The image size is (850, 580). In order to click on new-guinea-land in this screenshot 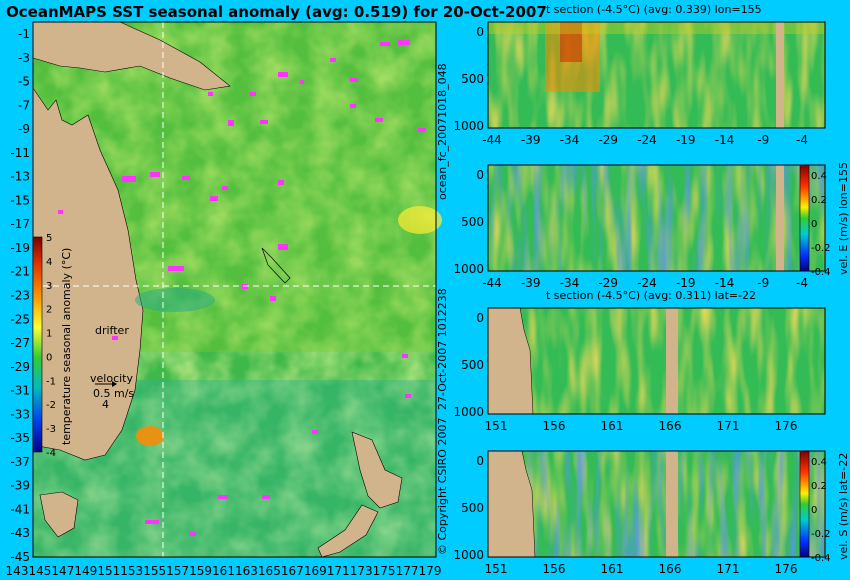, I will do `click(131, 56)`.